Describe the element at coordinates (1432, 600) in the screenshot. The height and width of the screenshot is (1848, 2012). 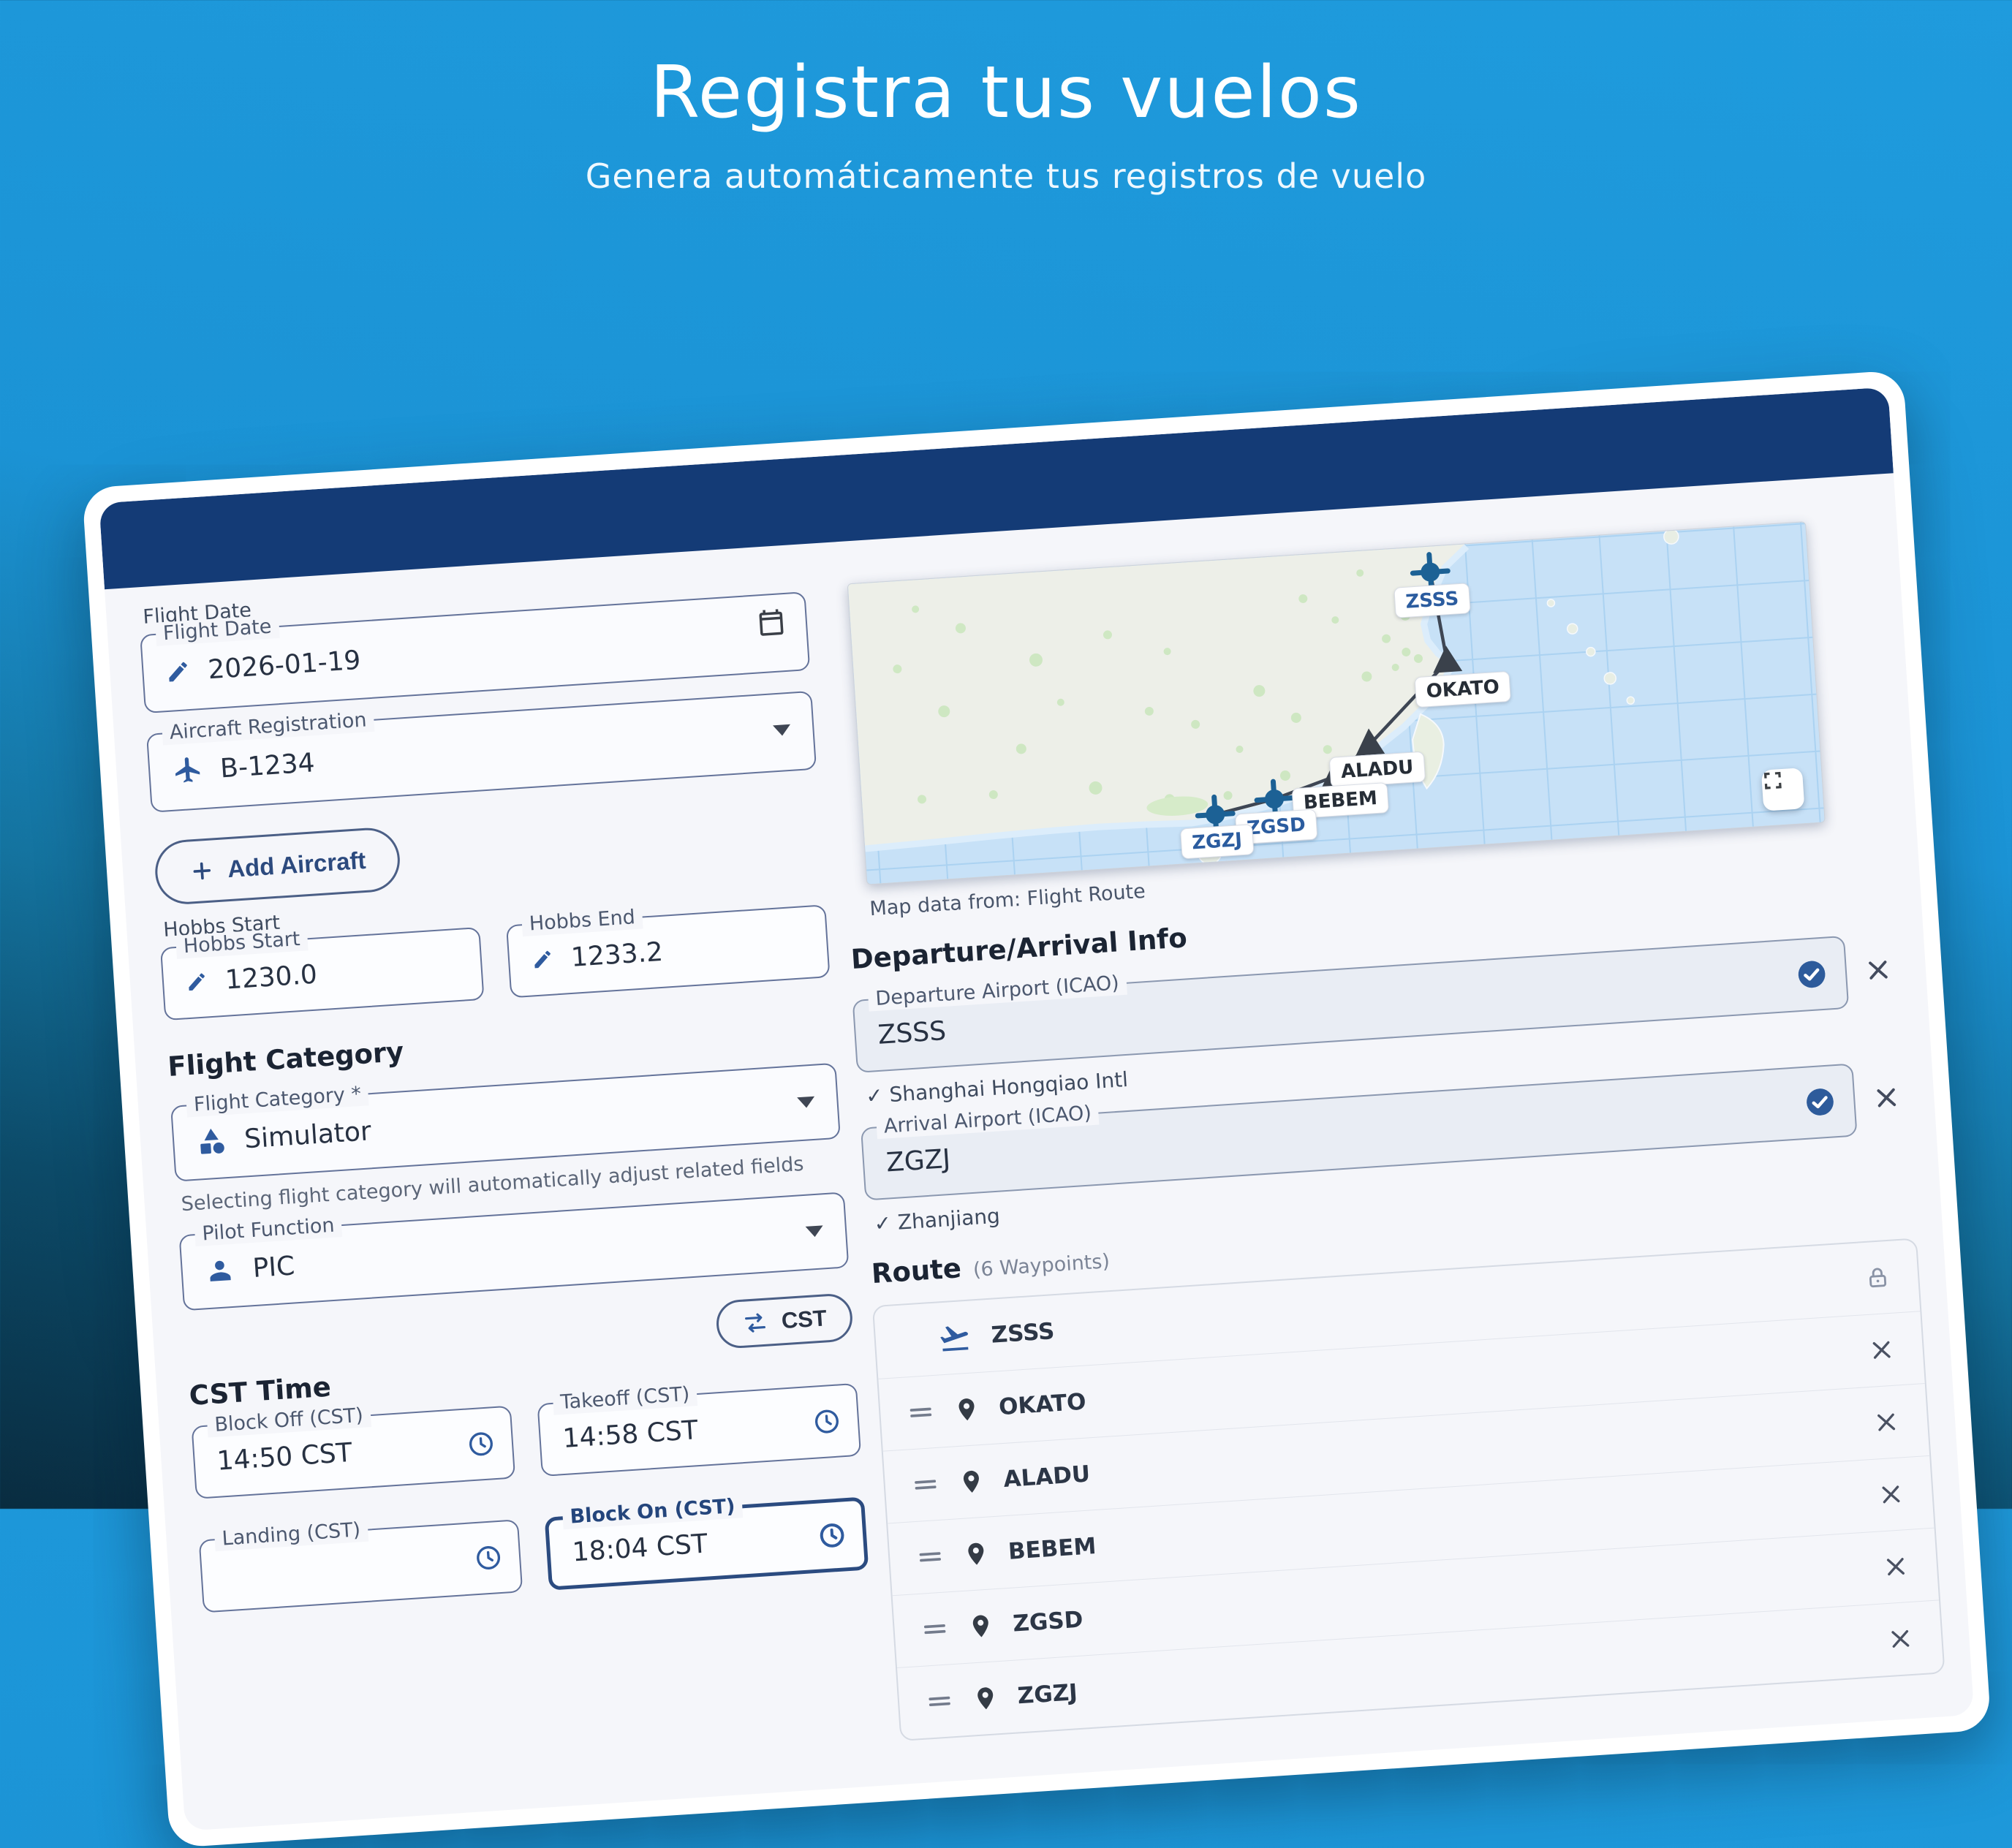
I see `map-label-zsss: ZSSS` at that location.